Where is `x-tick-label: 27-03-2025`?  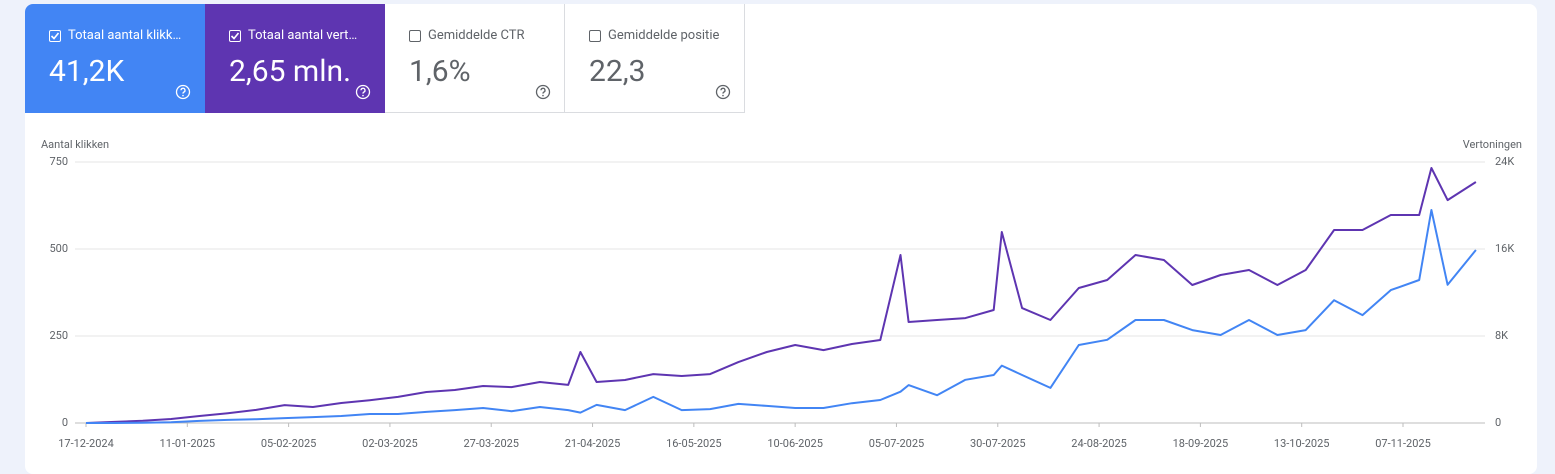 x-tick-label: 27-03-2025 is located at coordinates (491, 443).